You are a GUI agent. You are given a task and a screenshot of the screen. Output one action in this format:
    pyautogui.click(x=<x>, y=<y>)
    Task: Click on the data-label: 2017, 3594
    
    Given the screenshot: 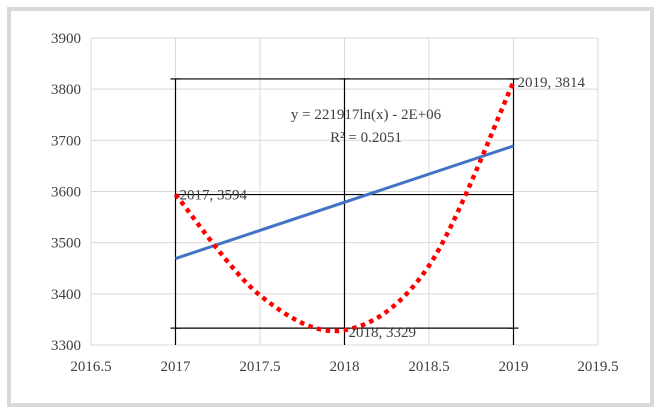 What is the action you would take?
    pyautogui.click(x=214, y=196)
    